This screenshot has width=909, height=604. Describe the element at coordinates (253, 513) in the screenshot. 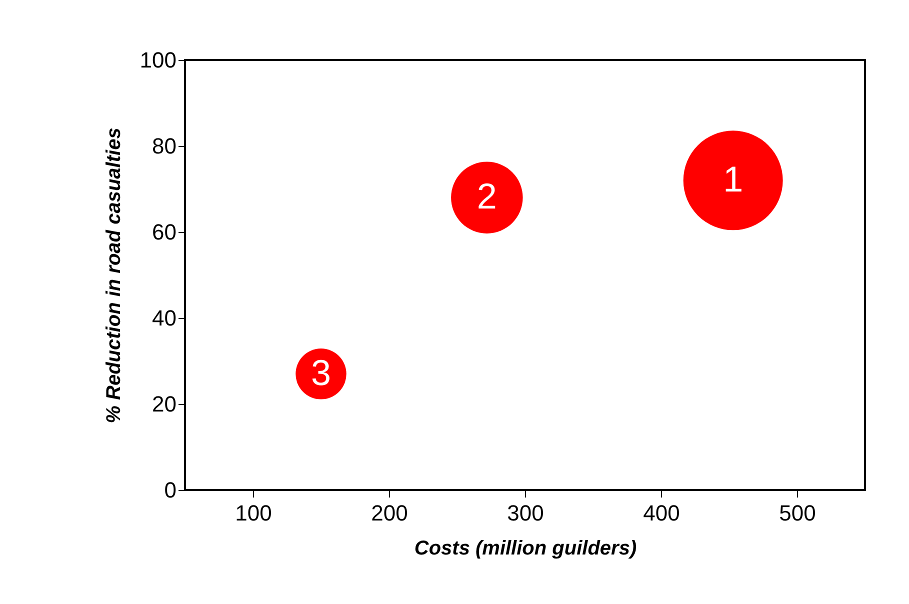

I see `x-tick-label: 100` at that location.